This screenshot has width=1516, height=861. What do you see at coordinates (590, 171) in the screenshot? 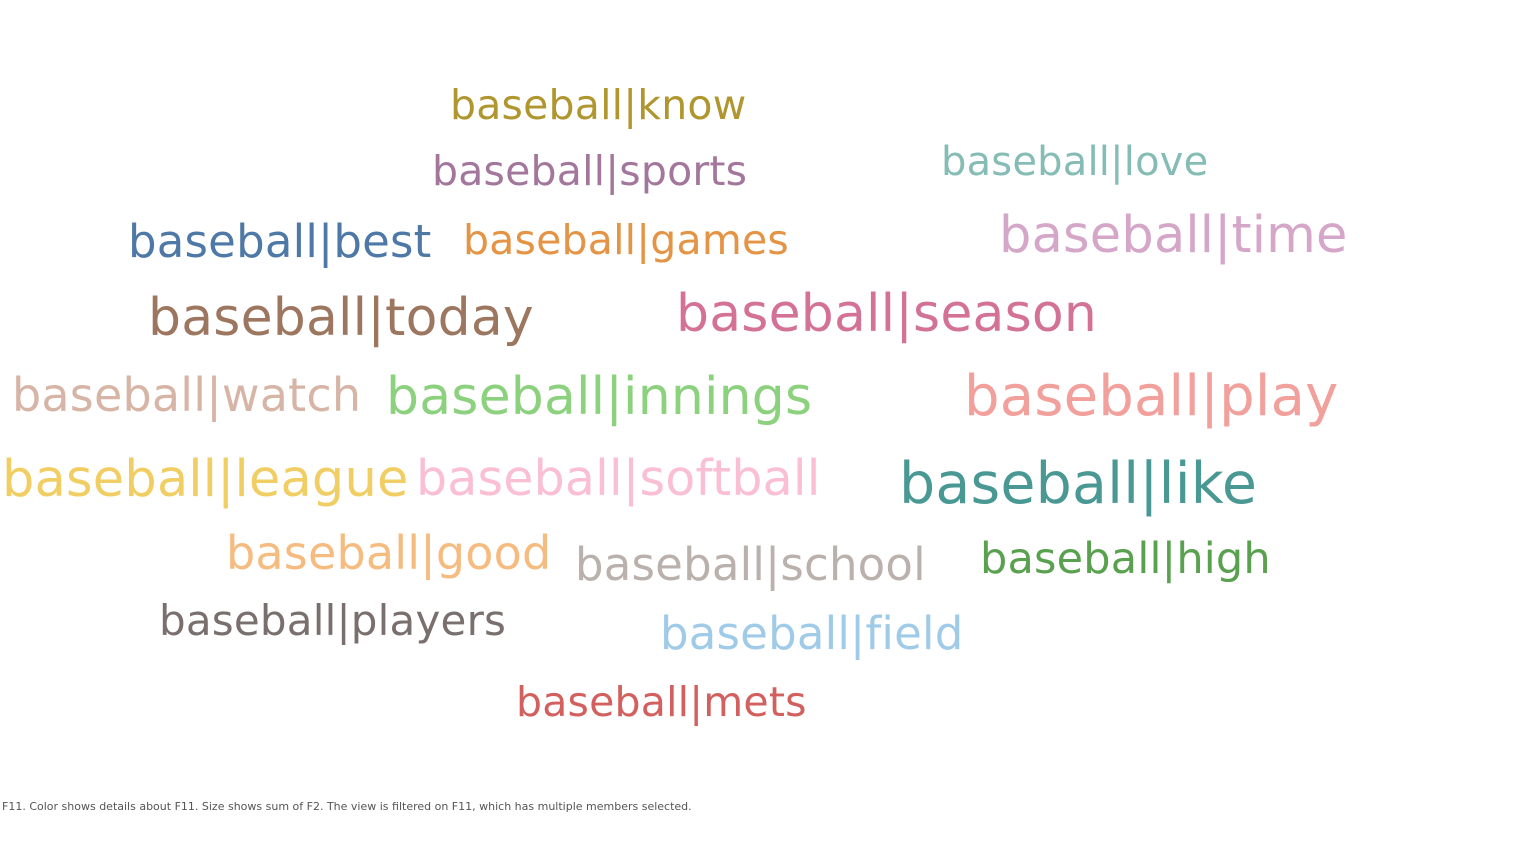
I see `word-cloud-term: baseball|sports` at bounding box center [590, 171].